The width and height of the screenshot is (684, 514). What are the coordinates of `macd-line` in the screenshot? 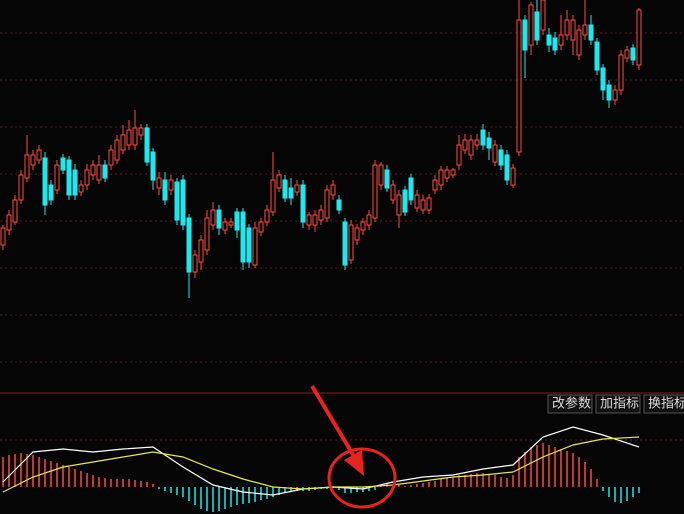 It's located at (321, 464).